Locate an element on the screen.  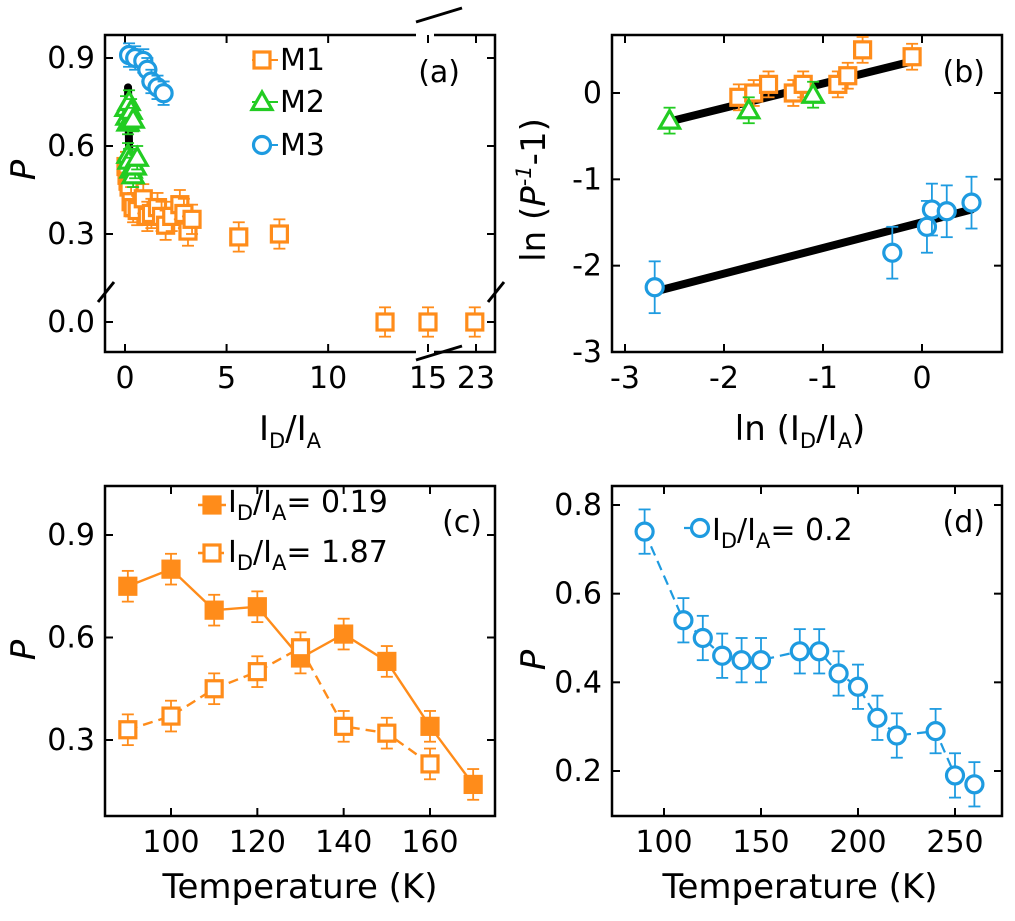
panel-a-x-tick-label: 5 is located at coordinates (226, 378).